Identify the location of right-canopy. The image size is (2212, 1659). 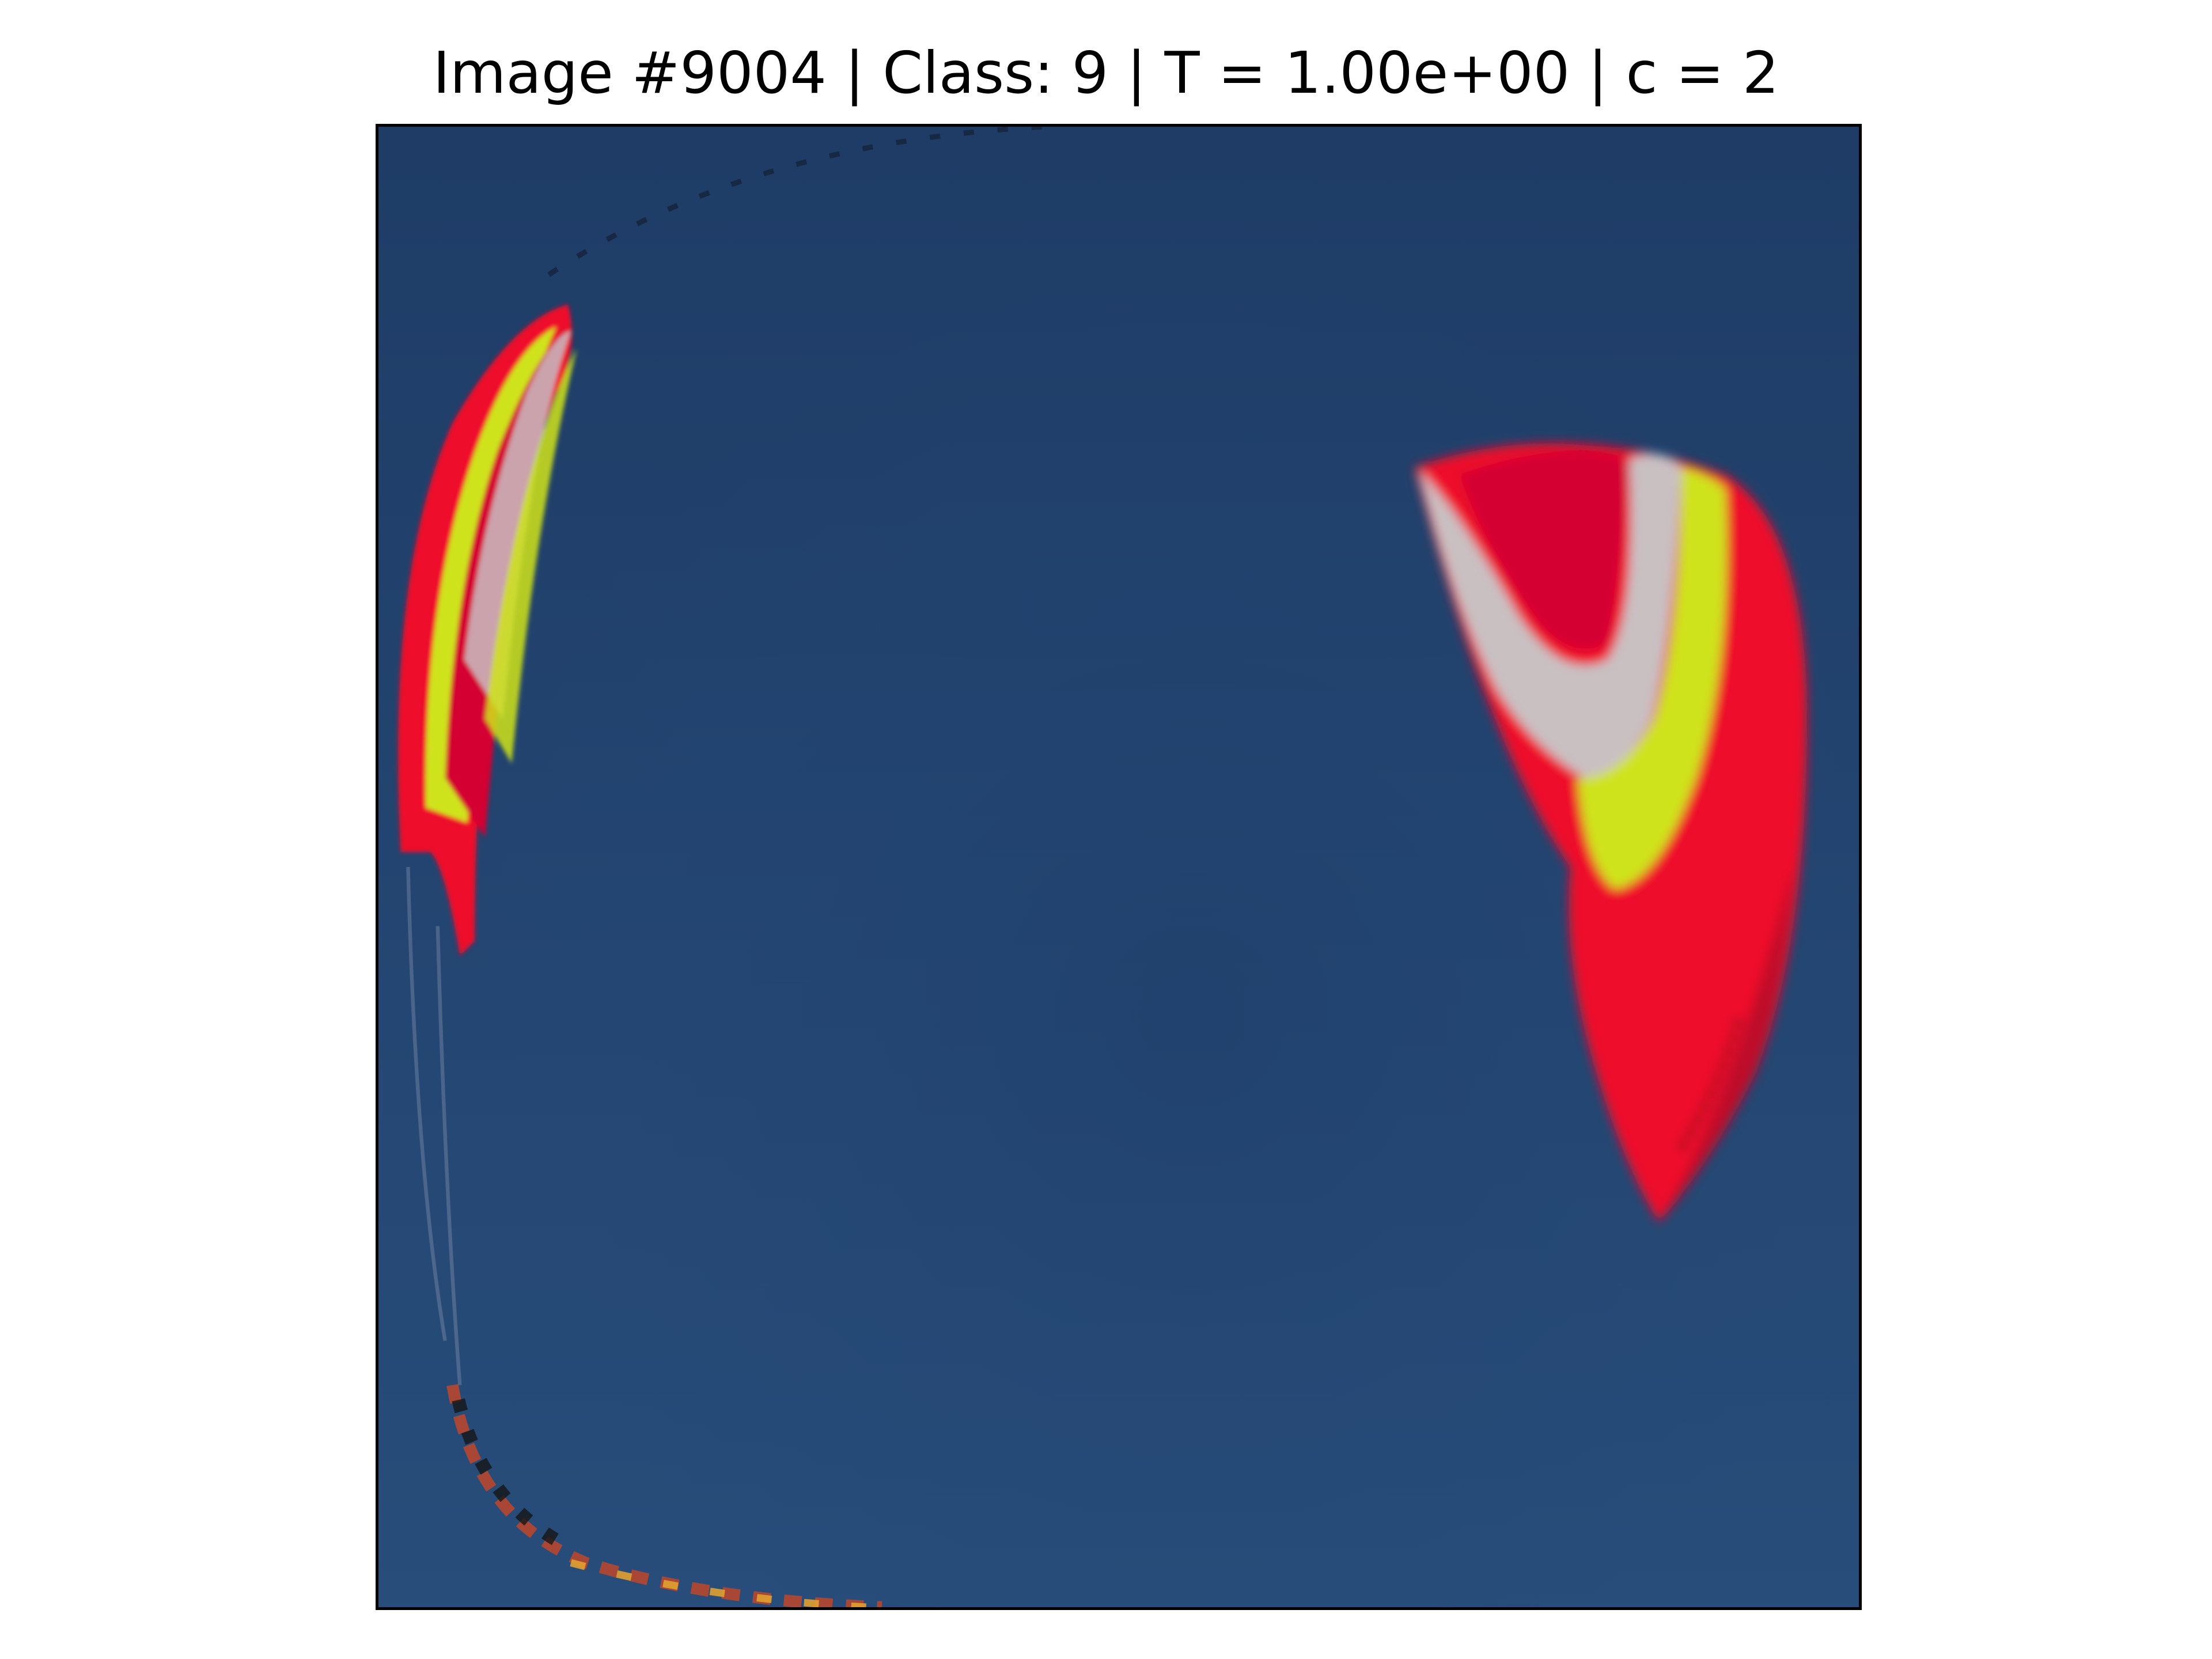
(1611, 832).